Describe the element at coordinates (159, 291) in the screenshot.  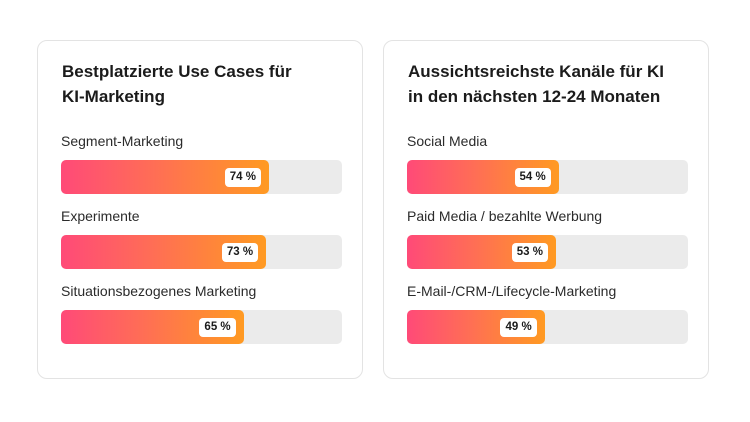
I see `bar-label: Situationsbezogenes Marketing` at that location.